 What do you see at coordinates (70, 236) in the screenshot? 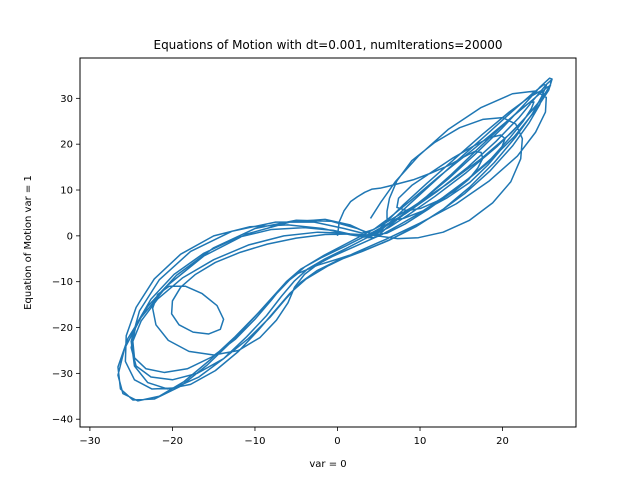
I see `y-tick-label: 0` at bounding box center [70, 236].